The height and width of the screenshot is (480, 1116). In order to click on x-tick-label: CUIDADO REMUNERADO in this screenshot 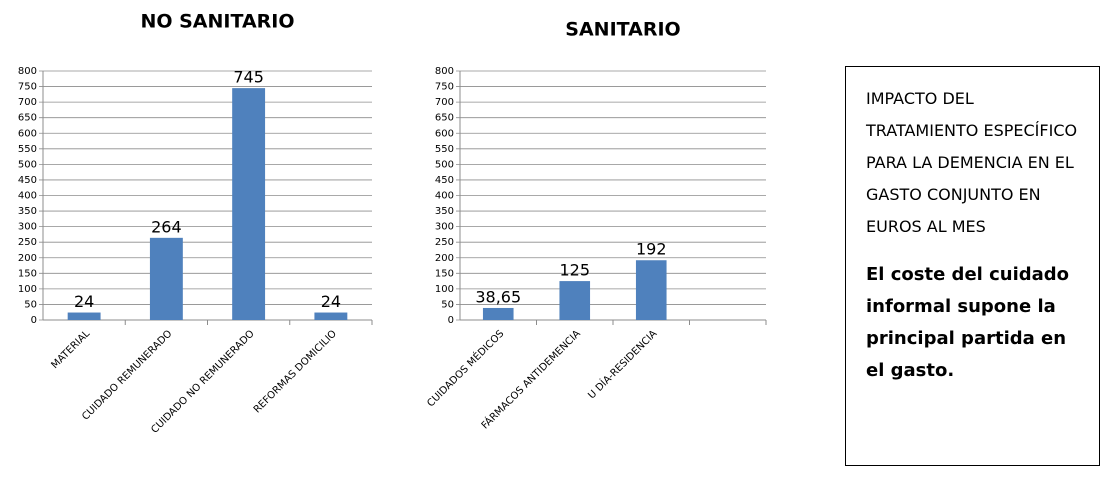, I will do `click(127, 375)`.